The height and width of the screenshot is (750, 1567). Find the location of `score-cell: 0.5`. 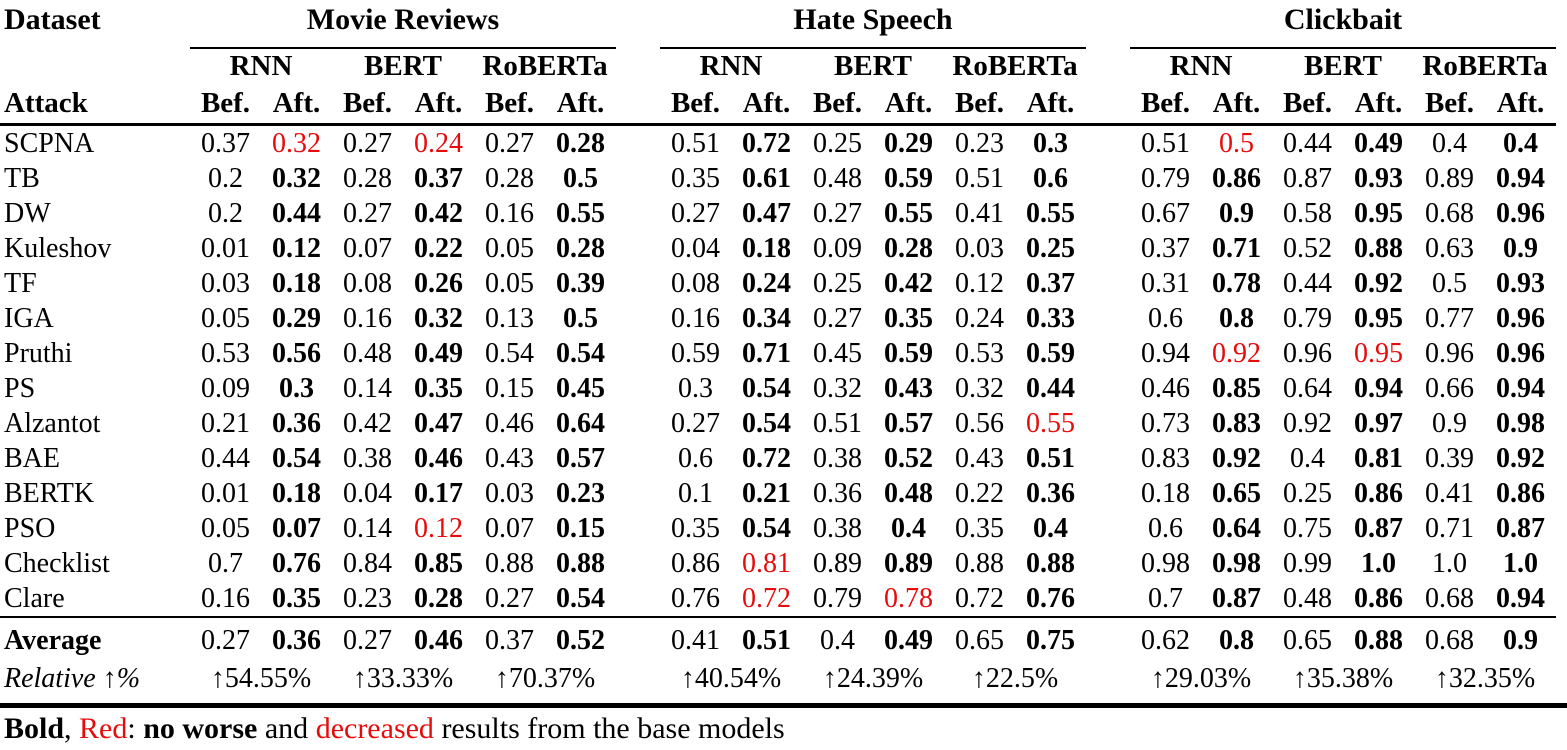

score-cell: 0.5 is located at coordinates (580, 318).